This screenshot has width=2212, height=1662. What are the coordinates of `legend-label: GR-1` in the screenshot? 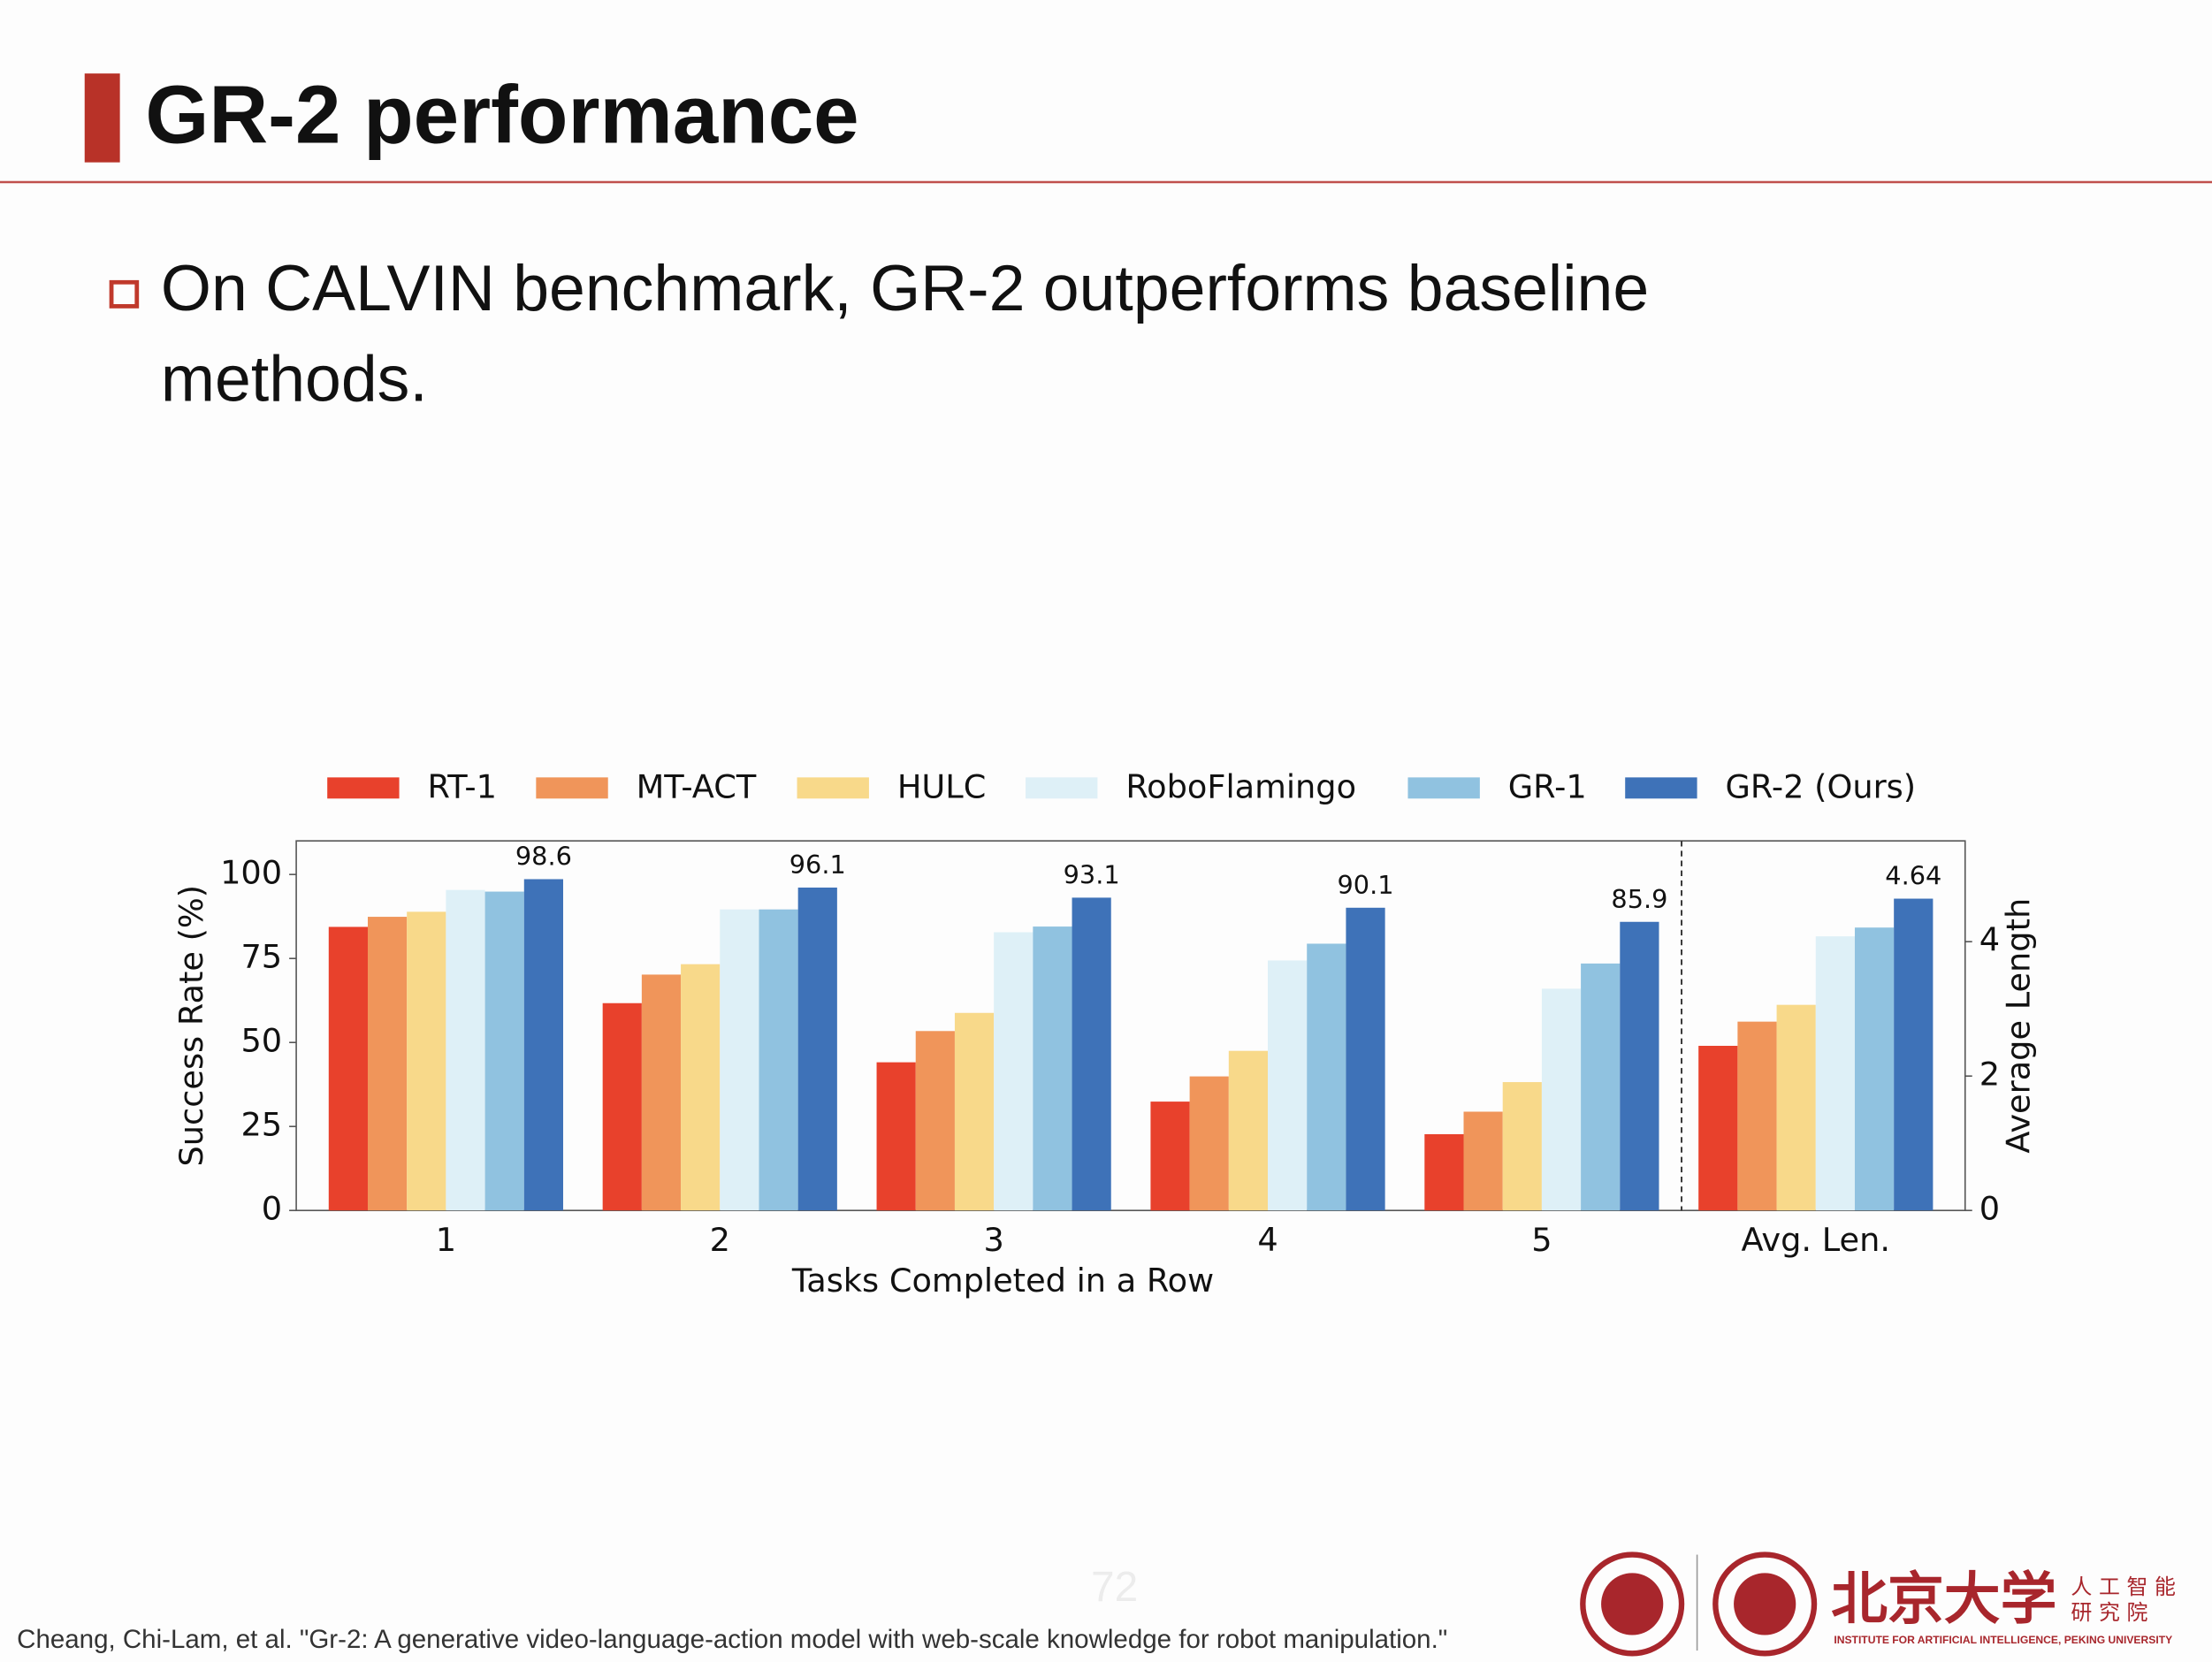 It's located at (1547, 787).